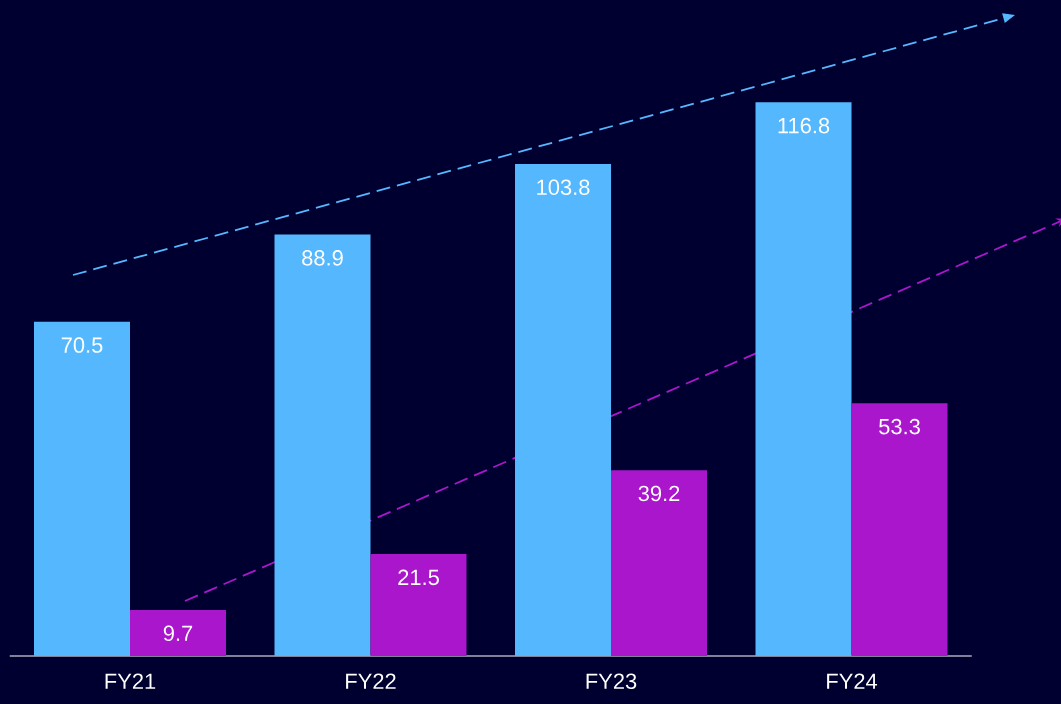 This screenshot has width=1061, height=704. I want to click on data-label: 53.3, so click(899, 426).